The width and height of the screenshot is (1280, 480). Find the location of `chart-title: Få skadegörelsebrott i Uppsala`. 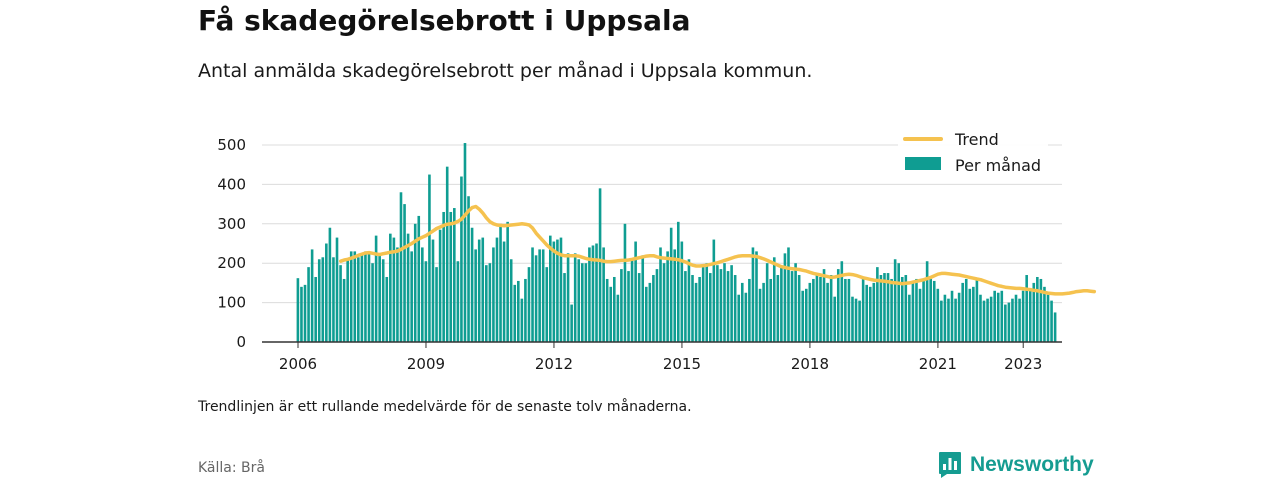

chart-title: Få skadegörelsebrott i Uppsala is located at coordinates (444, 20).